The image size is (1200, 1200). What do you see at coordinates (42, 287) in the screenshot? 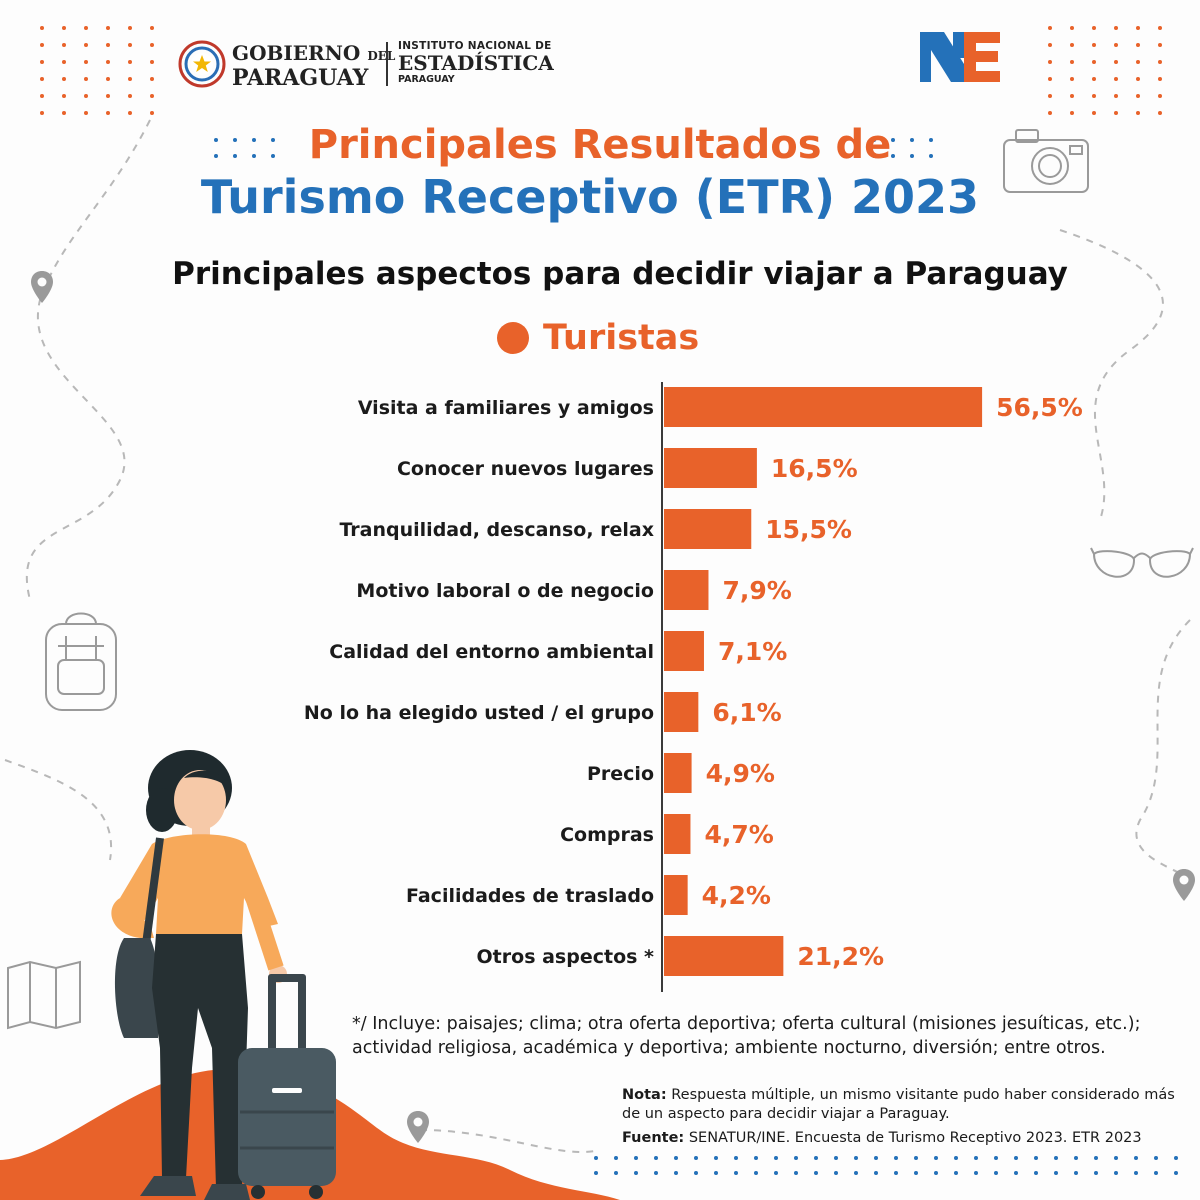
I see `location-pin-icon` at bounding box center [42, 287].